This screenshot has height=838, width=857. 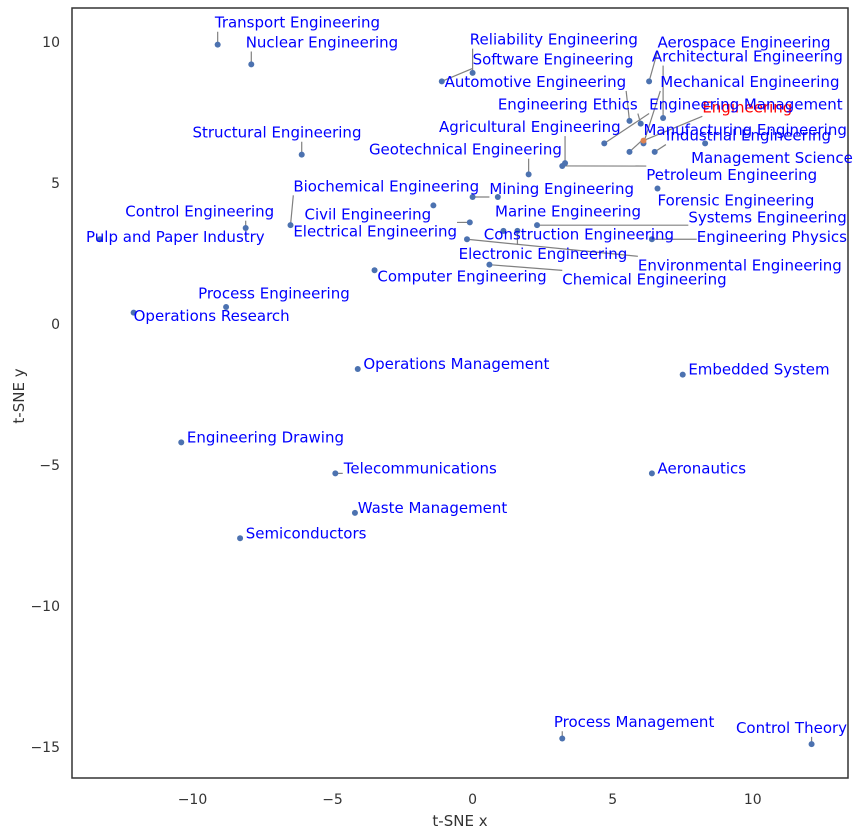 What do you see at coordinates (51, 43) in the screenshot?
I see `y-tick-label: 10` at bounding box center [51, 43].